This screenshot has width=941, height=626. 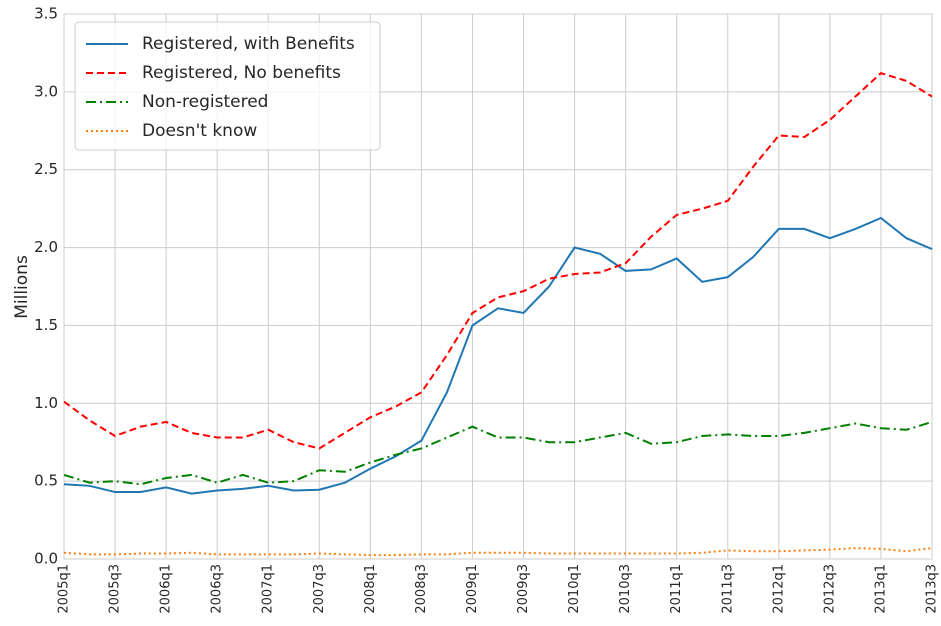 What do you see at coordinates (829, 589) in the screenshot?
I see `x-tick-label: 2012q3` at bounding box center [829, 589].